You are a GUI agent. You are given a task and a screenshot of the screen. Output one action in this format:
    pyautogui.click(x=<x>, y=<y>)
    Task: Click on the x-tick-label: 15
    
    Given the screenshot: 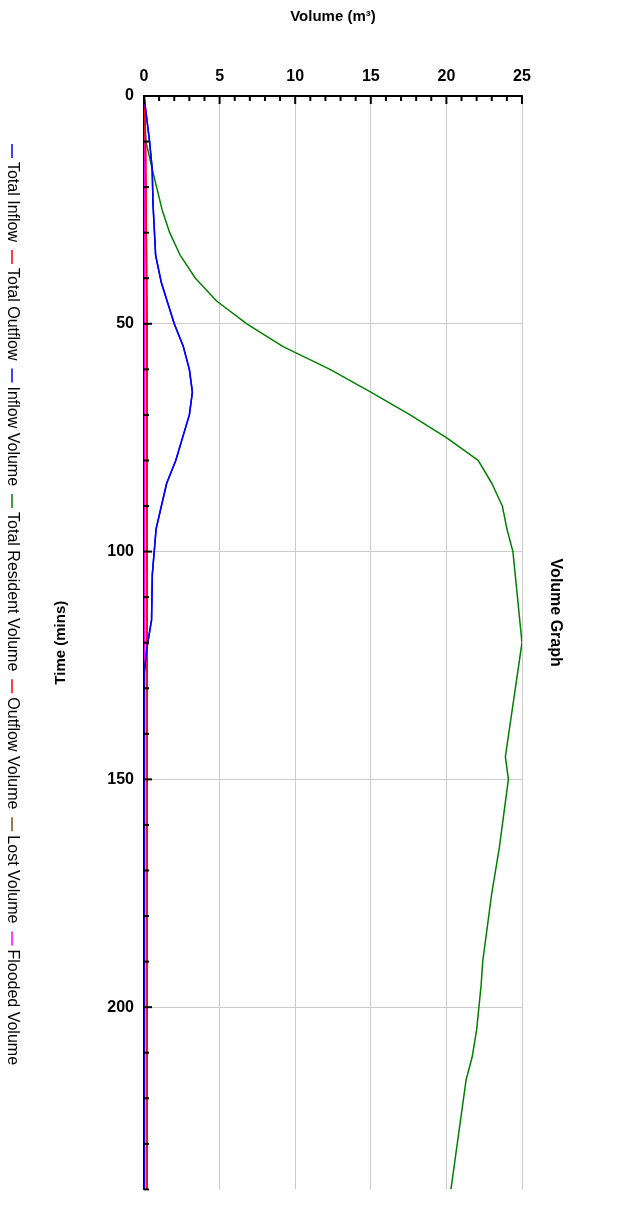 What is the action you would take?
    pyautogui.click(x=370, y=75)
    